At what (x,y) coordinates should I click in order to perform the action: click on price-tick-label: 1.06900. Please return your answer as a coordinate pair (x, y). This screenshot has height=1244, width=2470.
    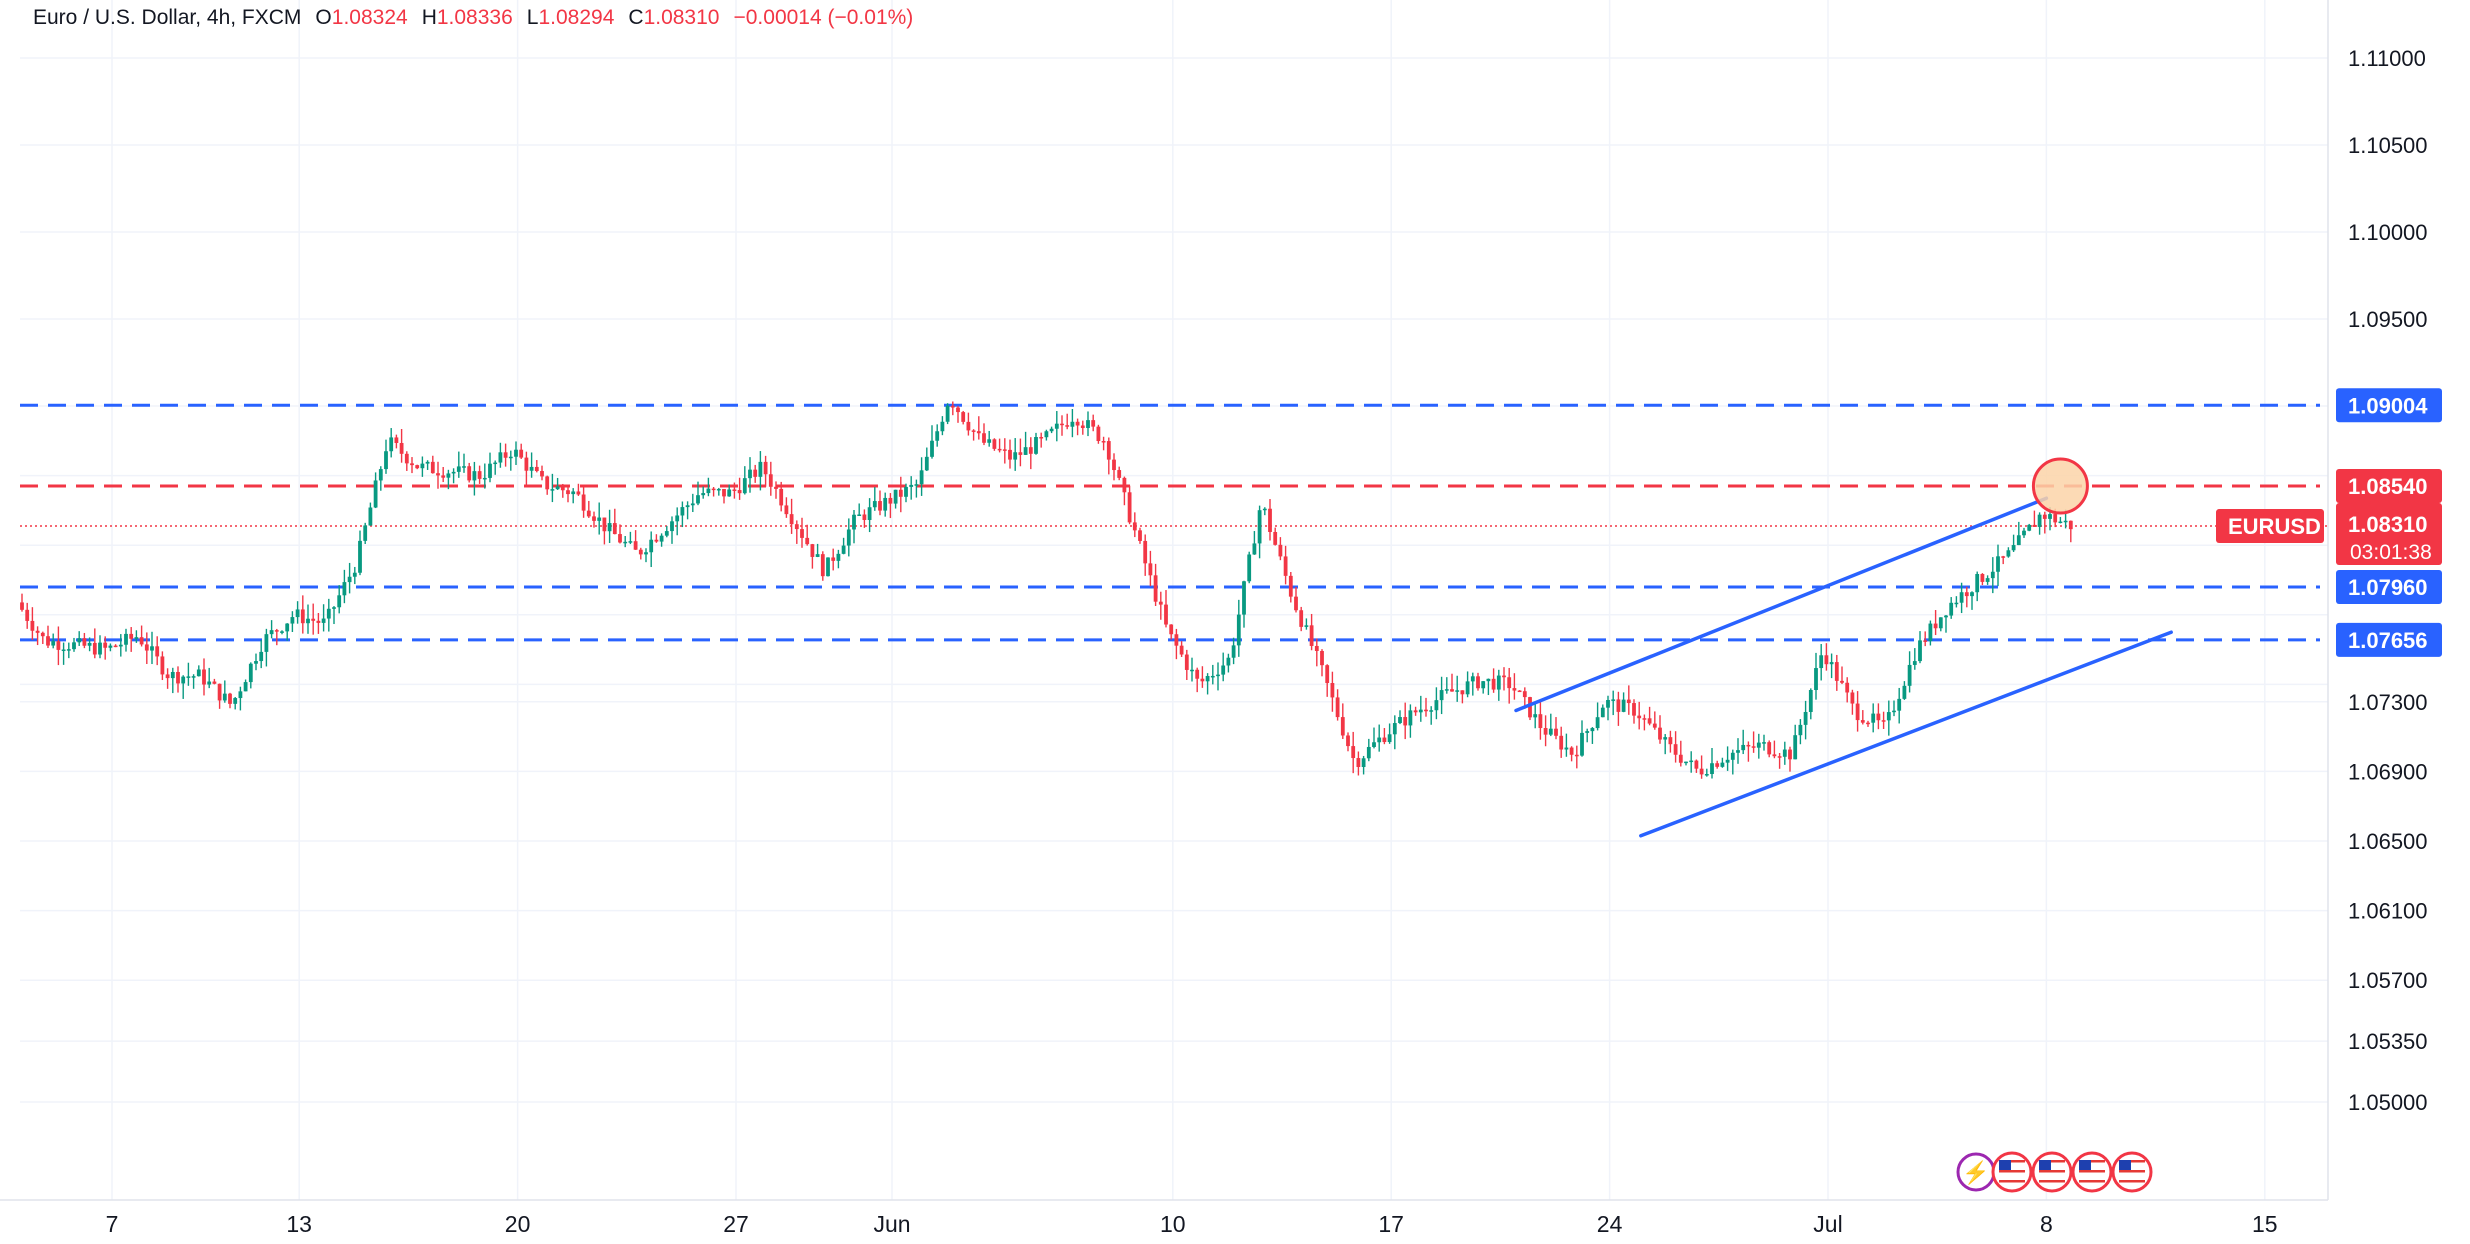
    Looking at the image, I should click on (2388, 771).